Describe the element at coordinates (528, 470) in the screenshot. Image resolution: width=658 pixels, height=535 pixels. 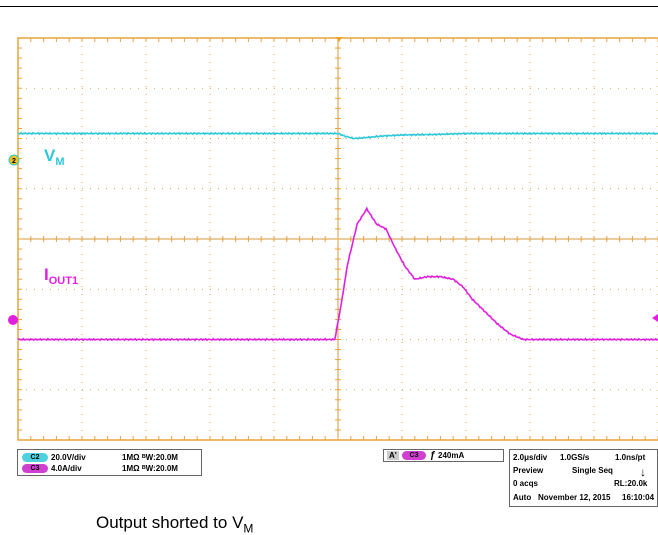
I see `acq-mode: Preview` at that location.